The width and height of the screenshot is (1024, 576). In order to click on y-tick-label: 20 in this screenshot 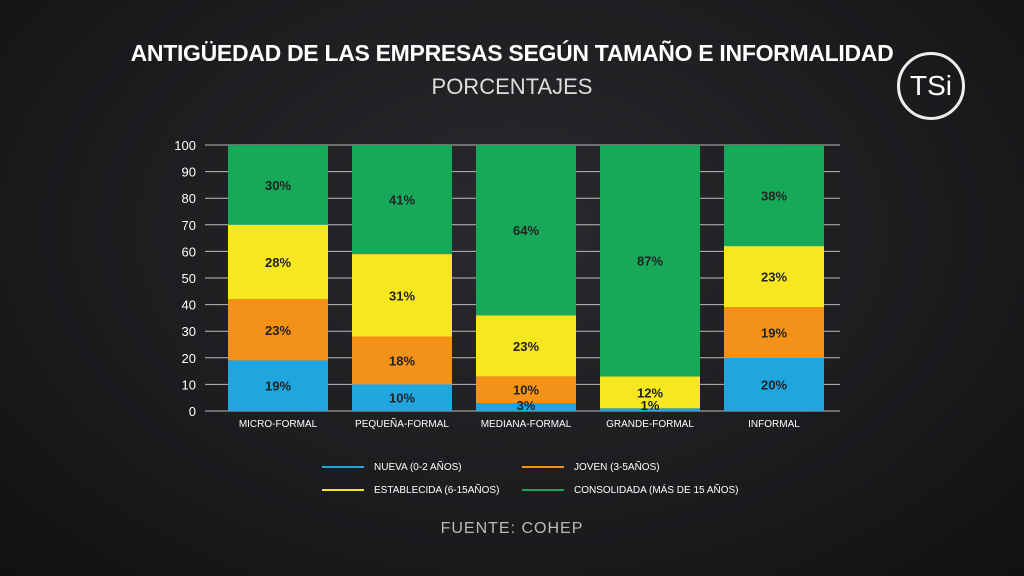, I will do `click(189, 358)`.